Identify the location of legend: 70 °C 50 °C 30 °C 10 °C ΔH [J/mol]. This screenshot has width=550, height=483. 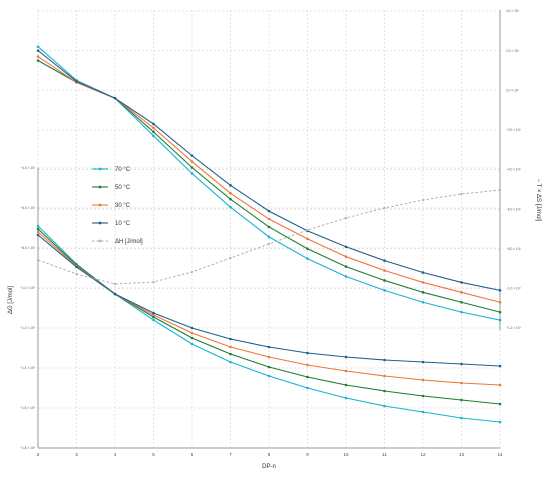
(117, 206).